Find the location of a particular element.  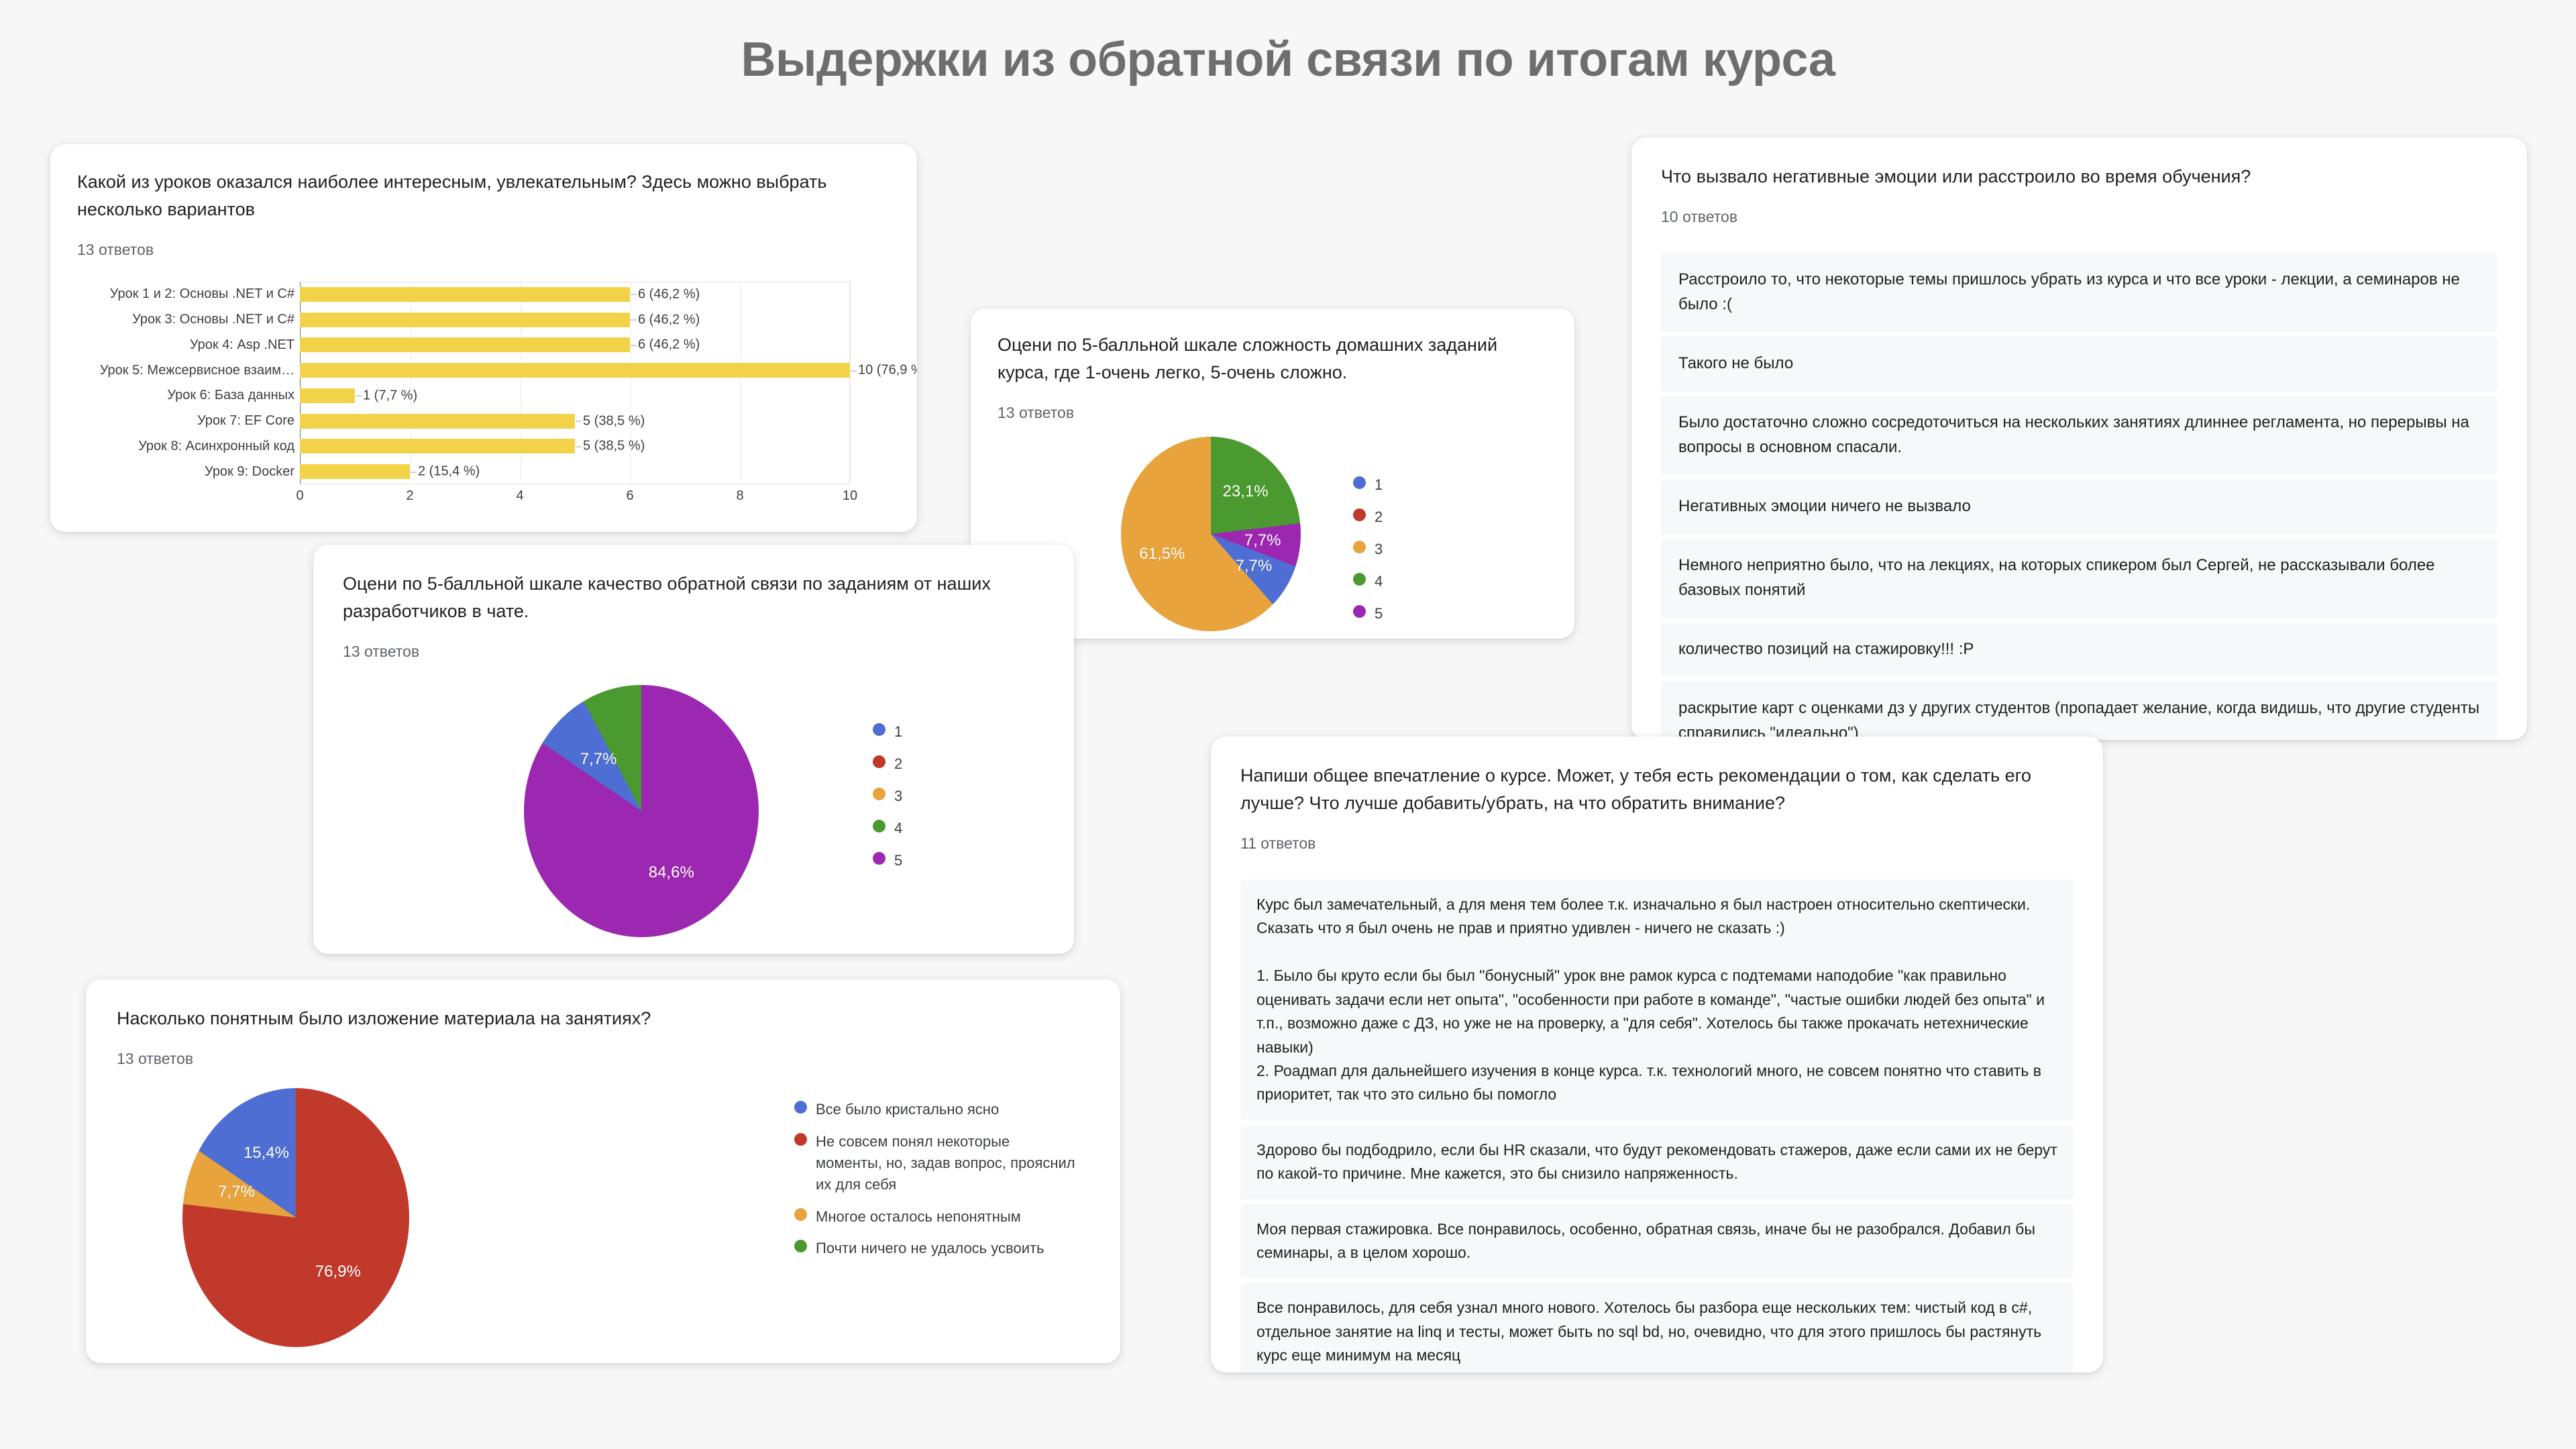

bar-row: Урок 6: База данных 1 (7,7 %) is located at coordinates (483, 396).